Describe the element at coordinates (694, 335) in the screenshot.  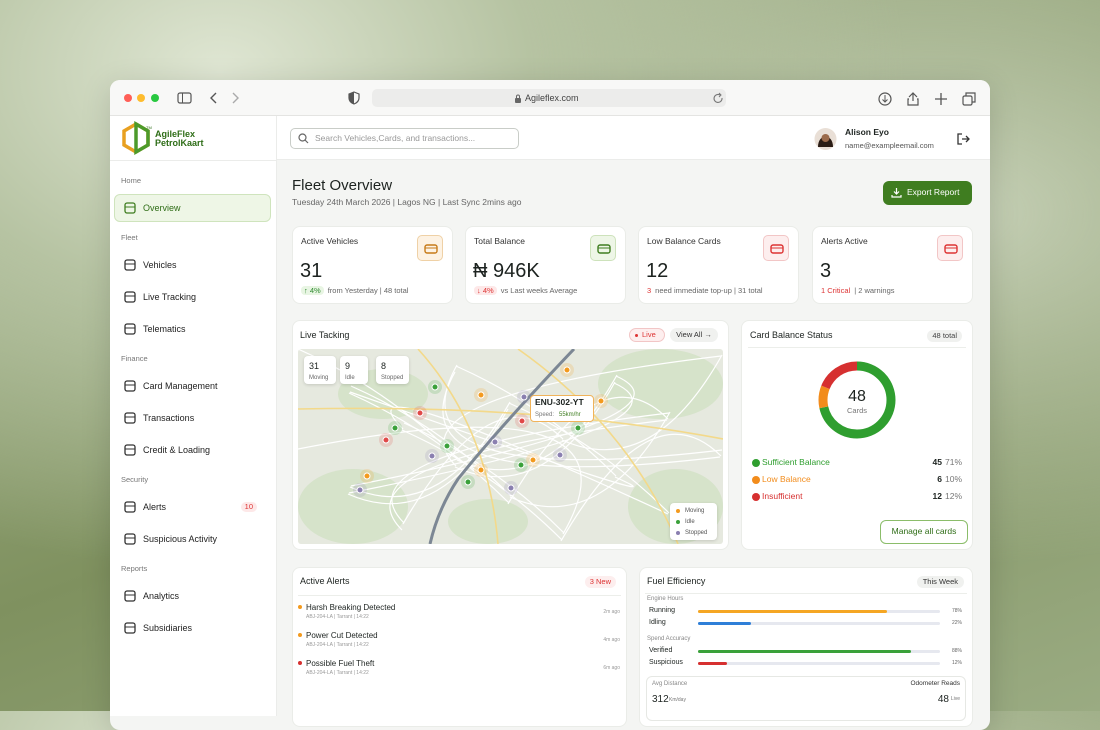
I see `view-all-button` at that location.